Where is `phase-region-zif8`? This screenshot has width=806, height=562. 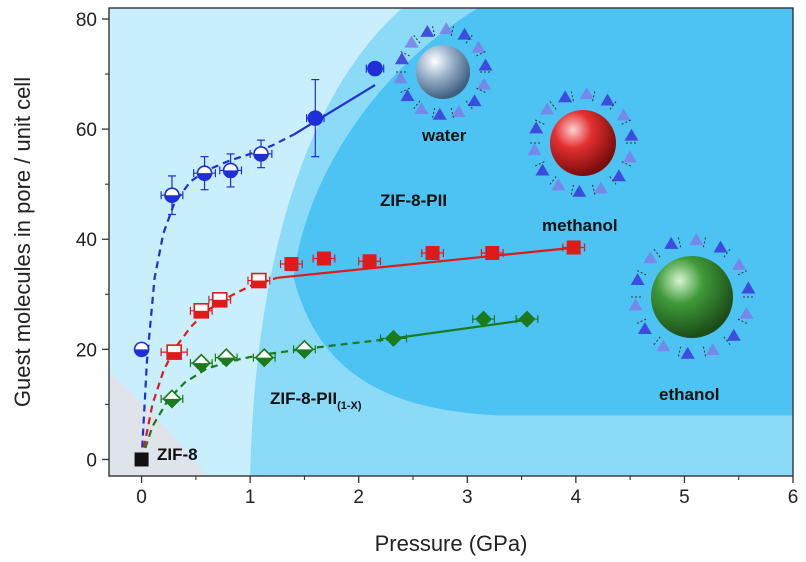
phase-region-zif8 is located at coordinates (158, 423).